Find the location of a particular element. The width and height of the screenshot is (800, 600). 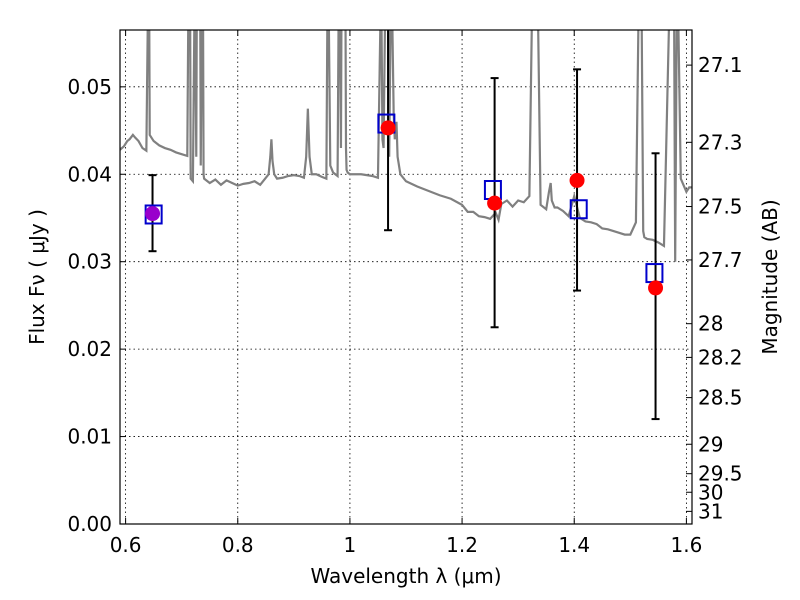

y2-tick-label: 27.3 is located at coordinates (720, 142).